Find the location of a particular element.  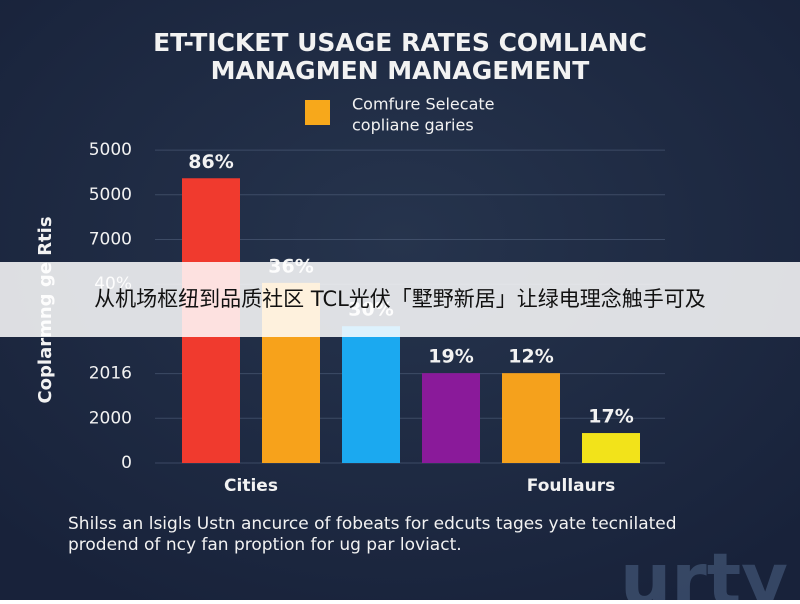

legend-swatch is located at coordinates (317, 112).